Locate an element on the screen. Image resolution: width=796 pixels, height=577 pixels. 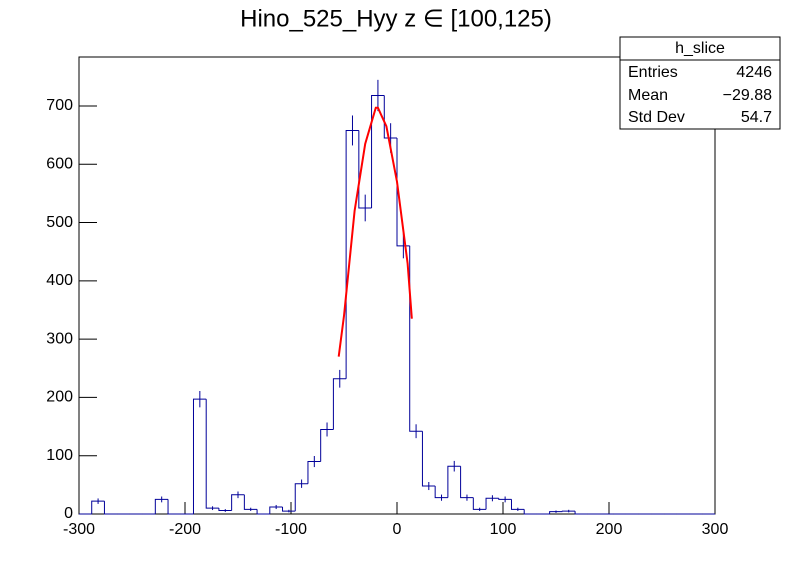
stats-label: Mean is located at coordinates (648, 95).